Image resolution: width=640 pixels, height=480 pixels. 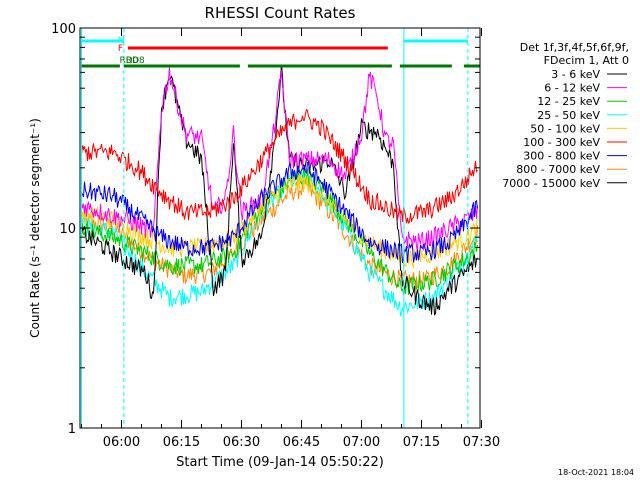 I want to click on y-tick-label: 100, so click(x=63, y=29).